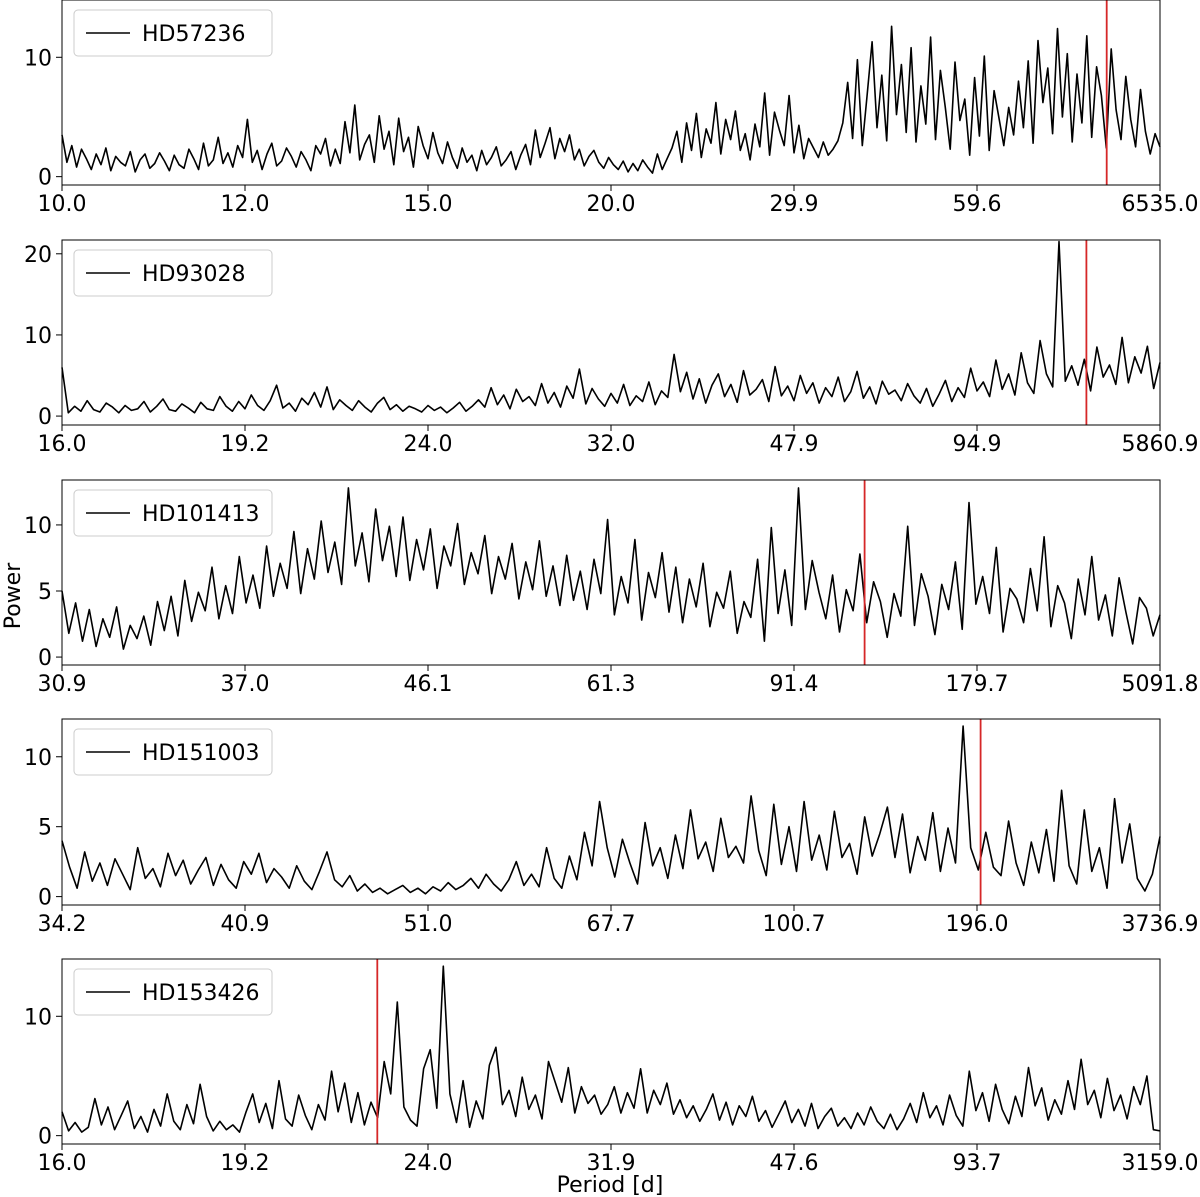 The width and height of the screenshot is (1200, 1197). What do you see at coordinates (1160, 684) in the screenshot?
I see `x-tick-label: 5091.8` at bounding box center [1160, 684].